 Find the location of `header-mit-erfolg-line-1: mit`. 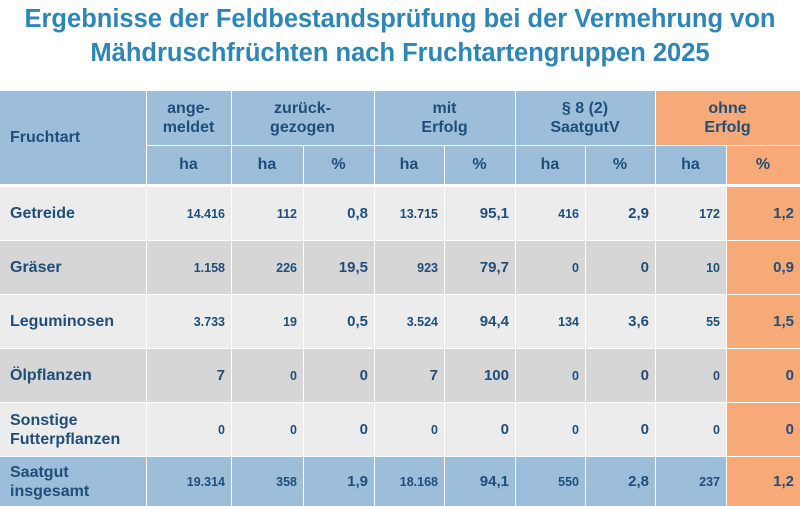

header-mit-erfolg-line-1: mit is located at coordinates (444, 108).